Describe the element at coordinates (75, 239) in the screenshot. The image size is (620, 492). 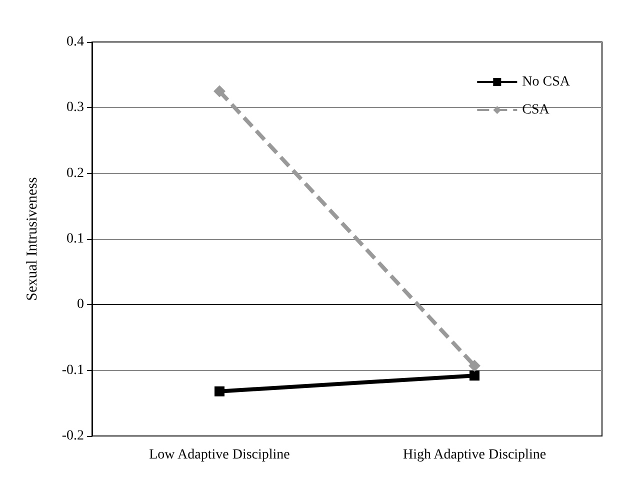
I see `y-tick-label: 0.1` at that location.